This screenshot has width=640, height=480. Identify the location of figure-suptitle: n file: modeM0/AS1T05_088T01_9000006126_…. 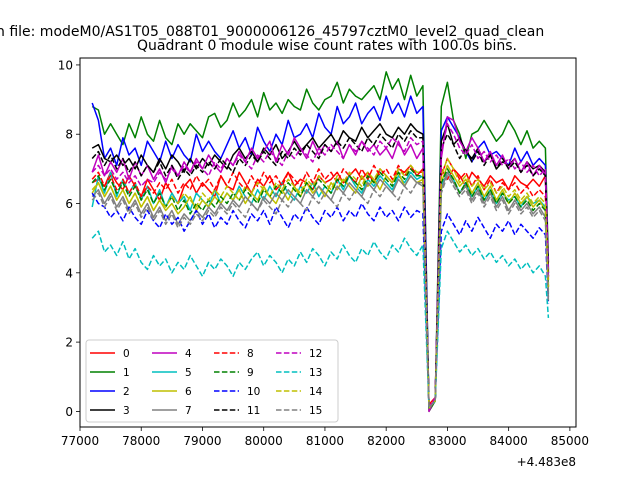
(272, 32).